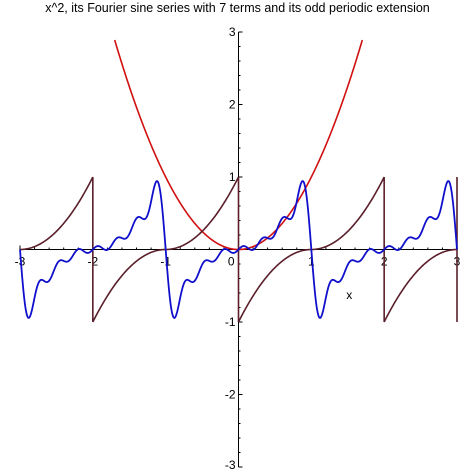 This screenshot has width=475, height=475. Describe the element at coordinates (232, 177) in the screenshot. I see `y-tick-label: 1` at that location.